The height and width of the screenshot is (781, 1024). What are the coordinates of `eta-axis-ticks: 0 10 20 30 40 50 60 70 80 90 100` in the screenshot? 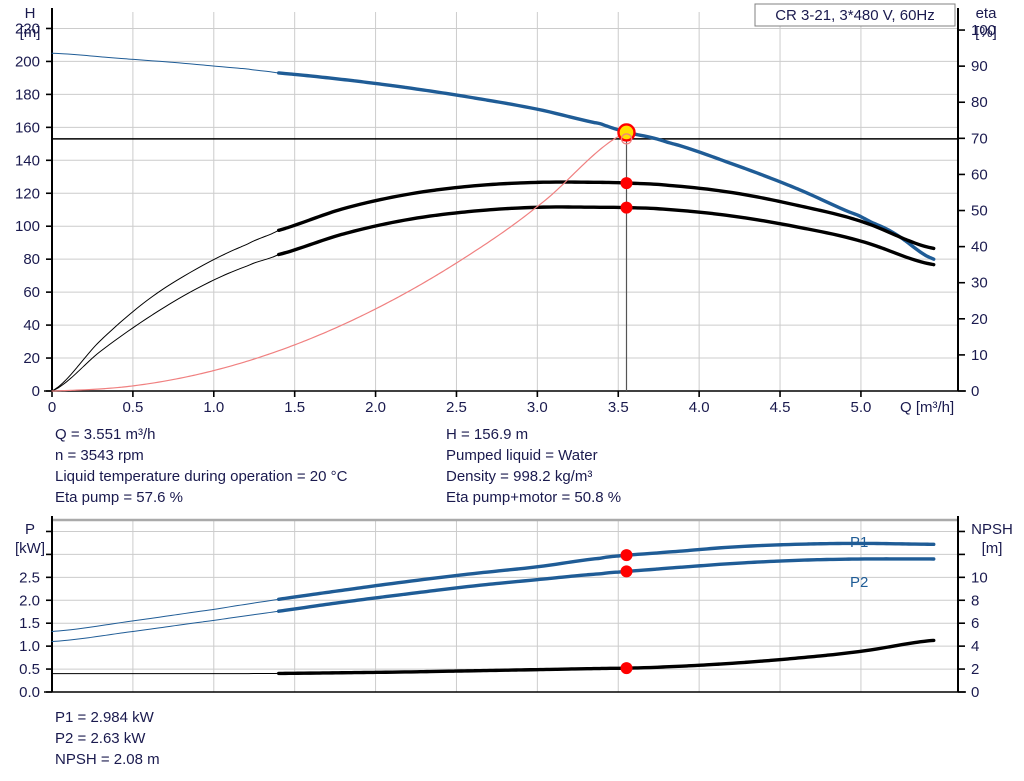 It's located at (977, 211).